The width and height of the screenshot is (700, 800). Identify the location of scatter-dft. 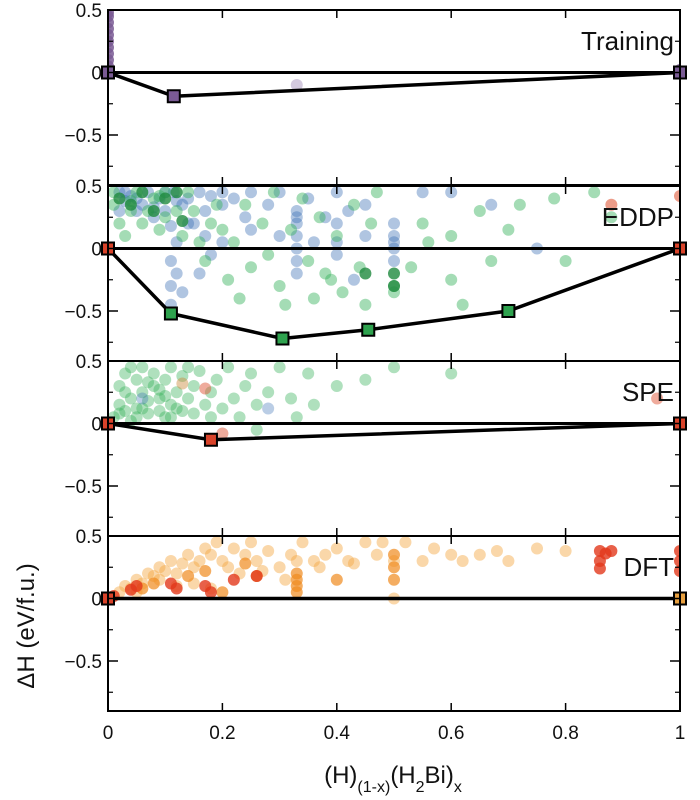
(394, 570).